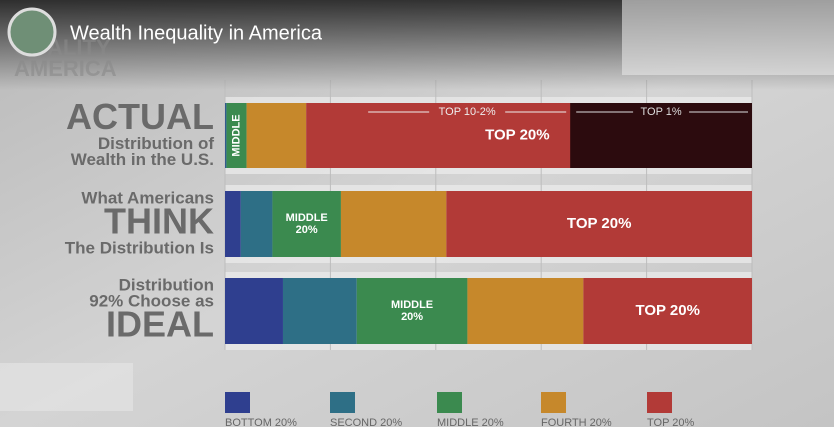 This screenshot has height=427, width=834. Describe the element at coordinates (366, 422) in the screenshot. I see `legend-label: SECOND 20%` at that location.